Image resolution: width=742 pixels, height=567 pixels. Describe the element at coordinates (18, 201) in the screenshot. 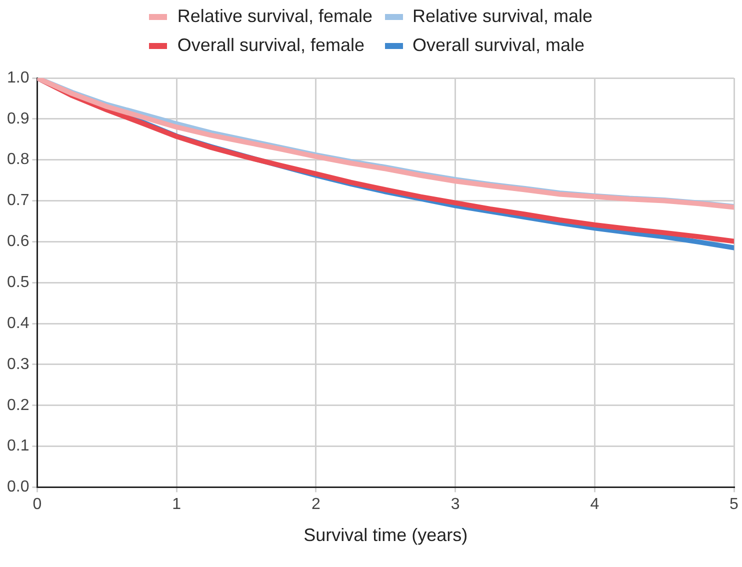

I see `y-tick-label: 0.7` at that location.